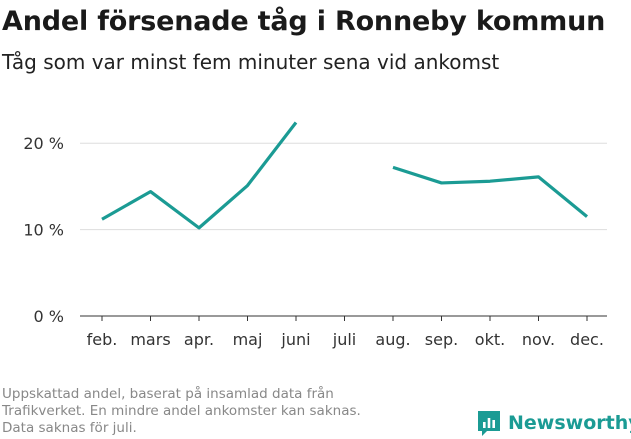 The width and height of the screenshot is (631, 439). I want to click on brand-logo: Newsworthy, so click(553, 423).